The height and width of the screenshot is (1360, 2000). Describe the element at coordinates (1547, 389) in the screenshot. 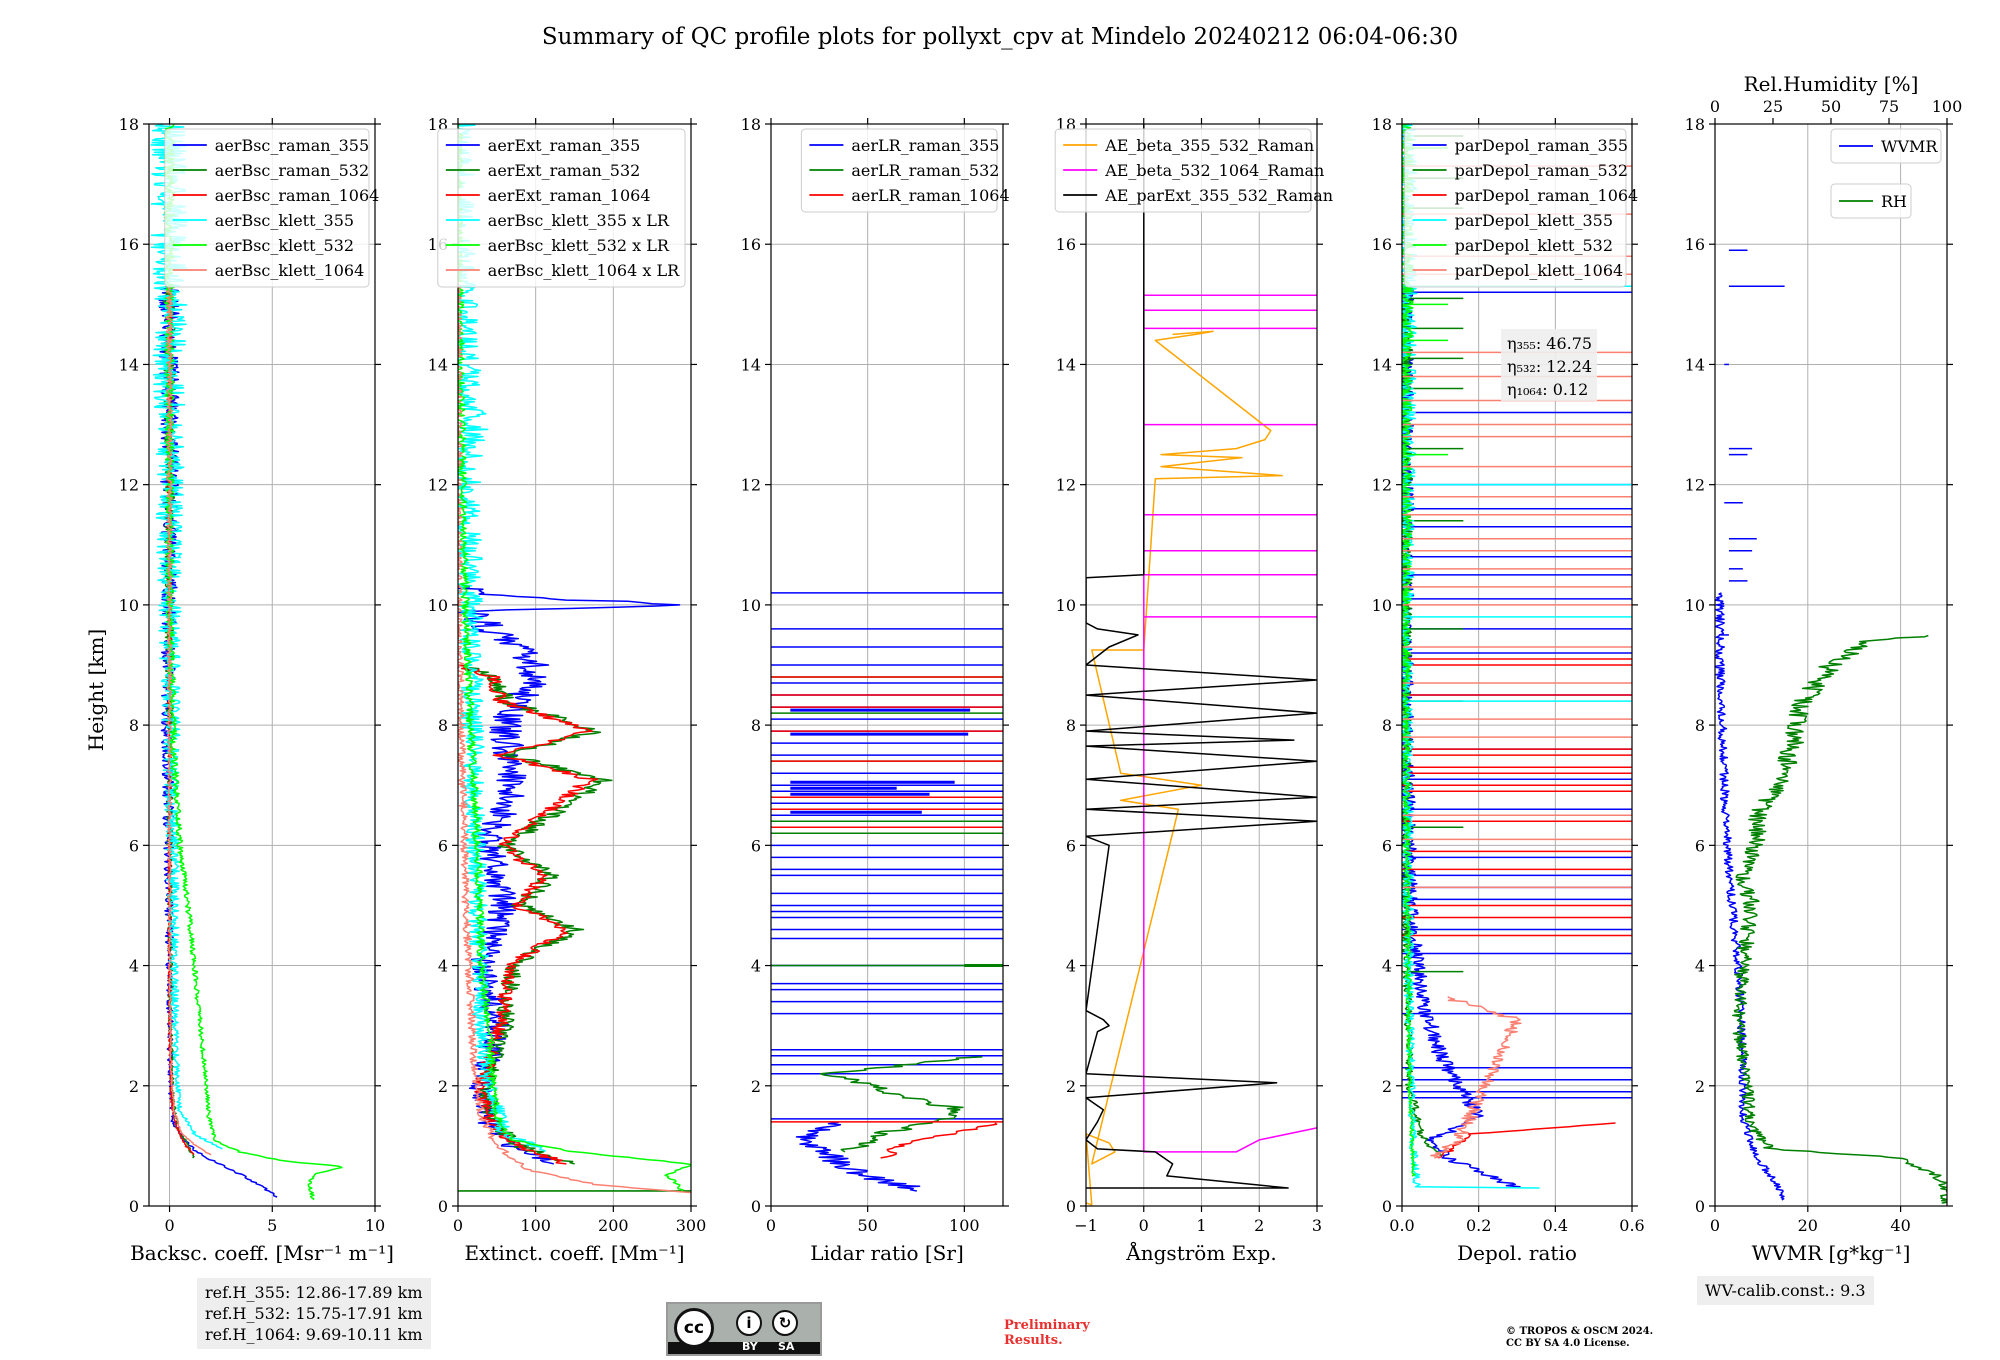

I see `eta-value: η₁₀₆₄: 0.12` at that location.